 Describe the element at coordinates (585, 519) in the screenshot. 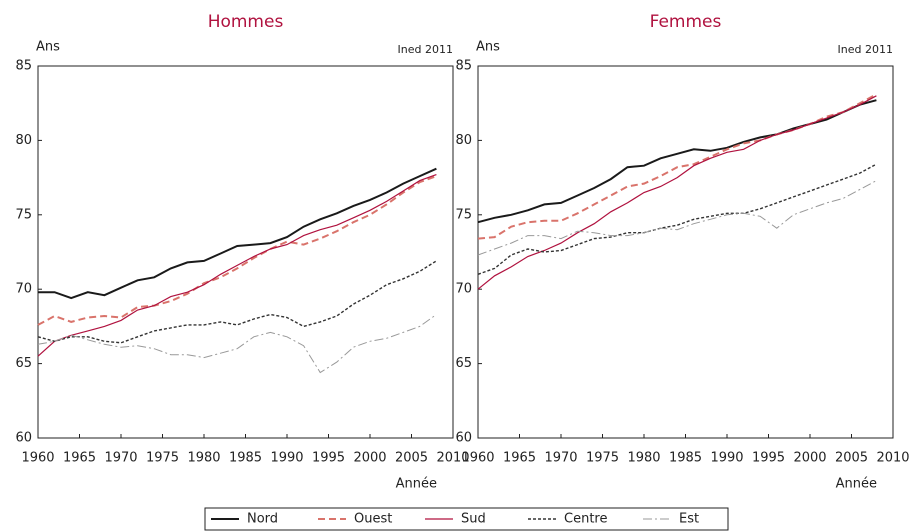

I see `legend-label: Centre` at that location.